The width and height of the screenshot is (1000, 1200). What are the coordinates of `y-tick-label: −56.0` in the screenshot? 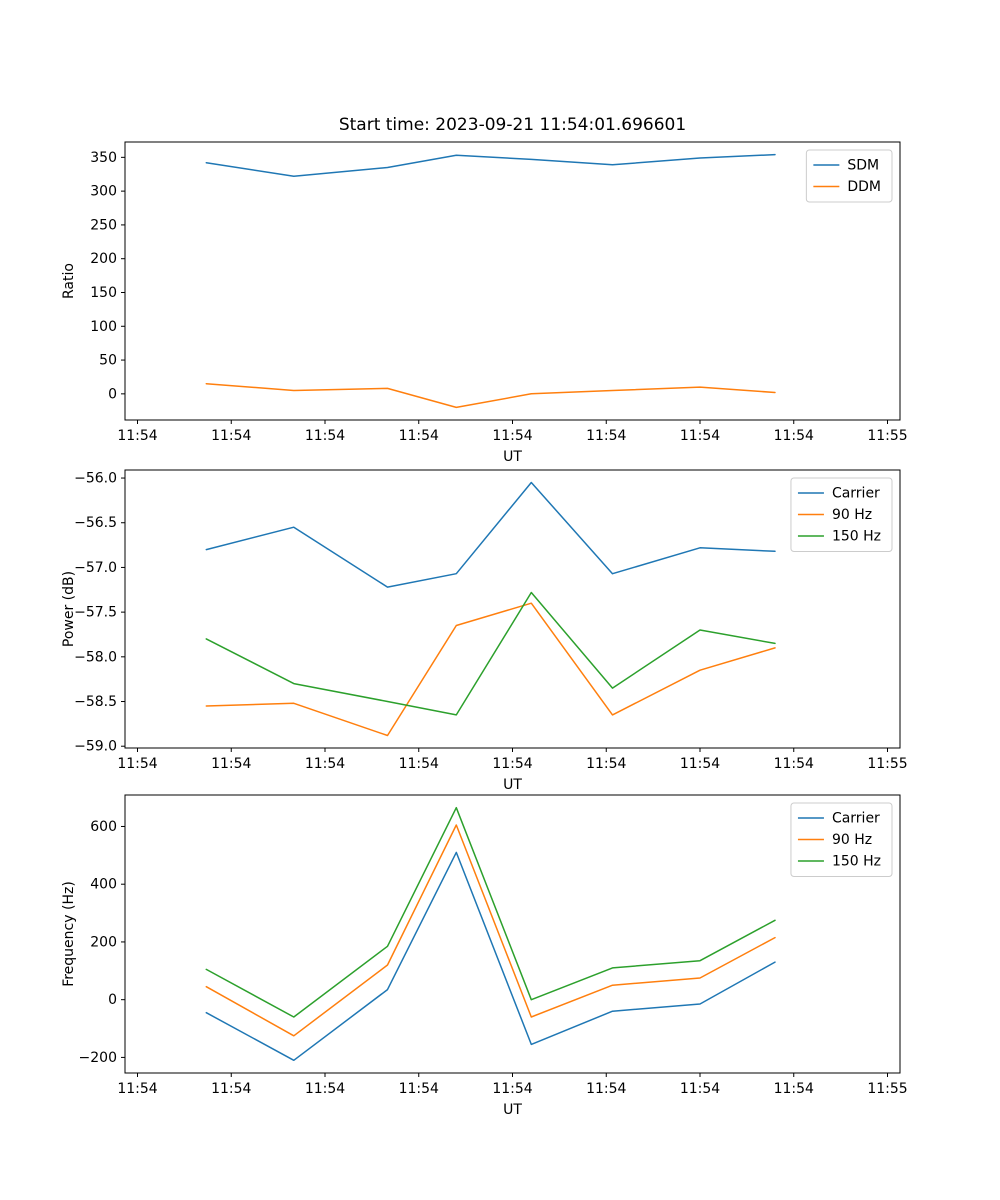 It's located at (95, 479).